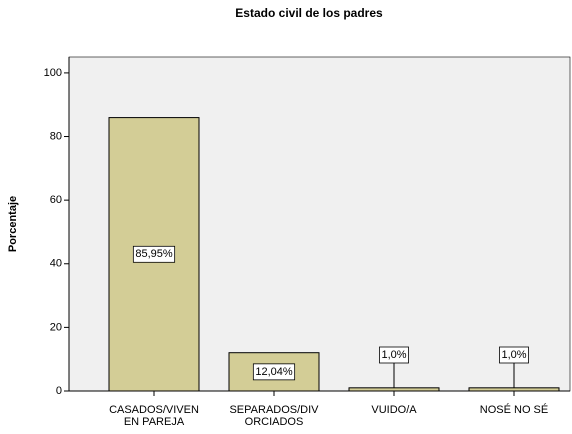  What do you see at coordinates (13, 224) in the screenshot?
I see `y-axis-label: Porcentaje` at bounding box center [13, 224].